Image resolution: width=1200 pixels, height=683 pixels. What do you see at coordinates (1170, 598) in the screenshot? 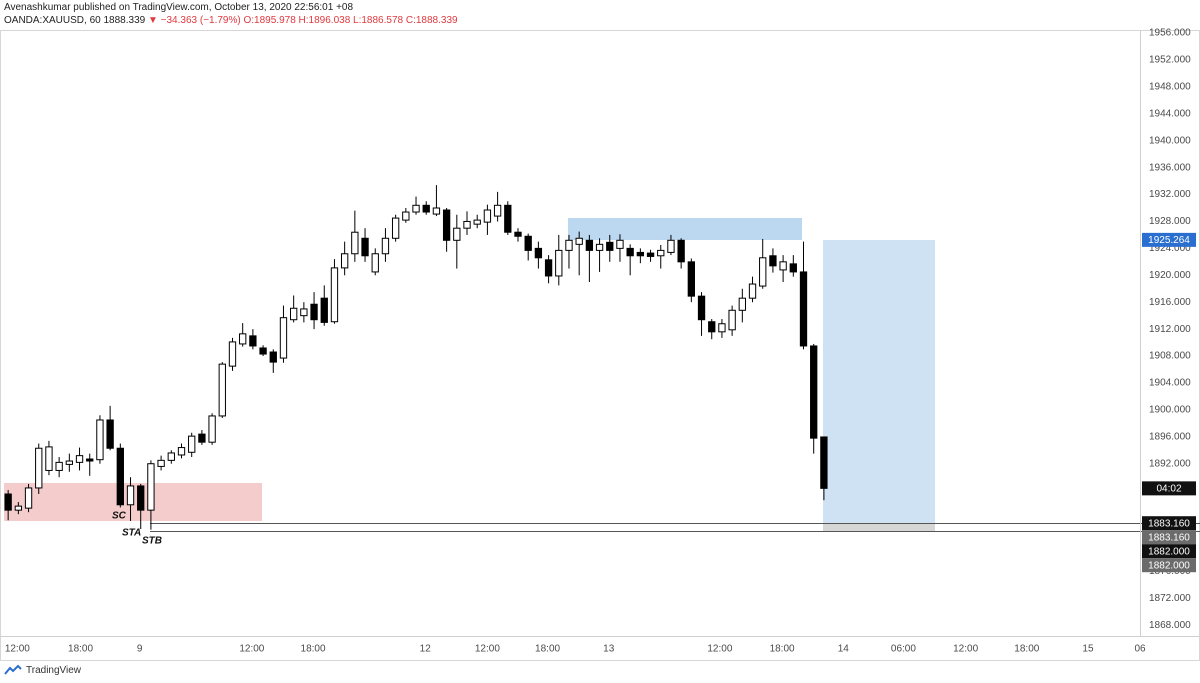
I see `y-tick-label: 1872.000` at bounding box center [1170, 598].